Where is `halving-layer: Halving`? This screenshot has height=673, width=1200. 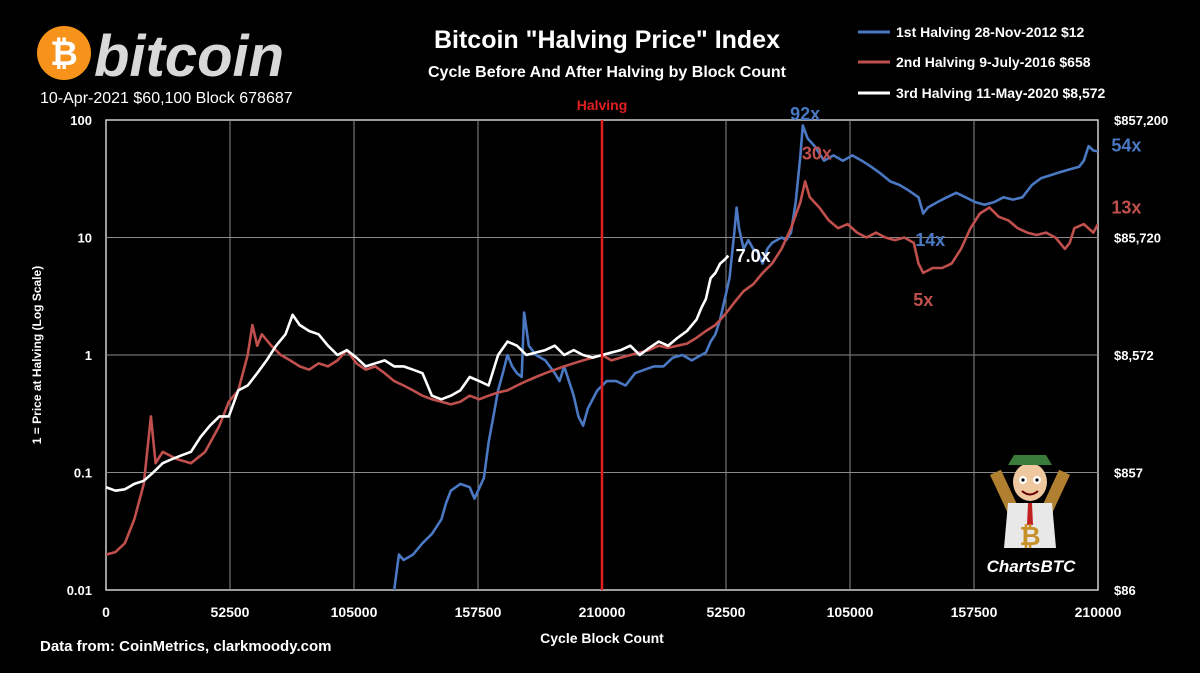 halving-layer: Halving is located at coordinates (602, 343).